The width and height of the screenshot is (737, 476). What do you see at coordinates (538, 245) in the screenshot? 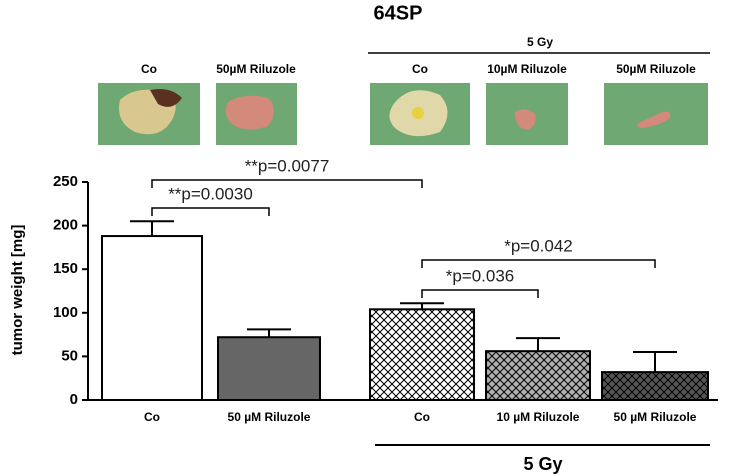
I see `significance-label: *p=0.042` at bounding box center [538, 245].